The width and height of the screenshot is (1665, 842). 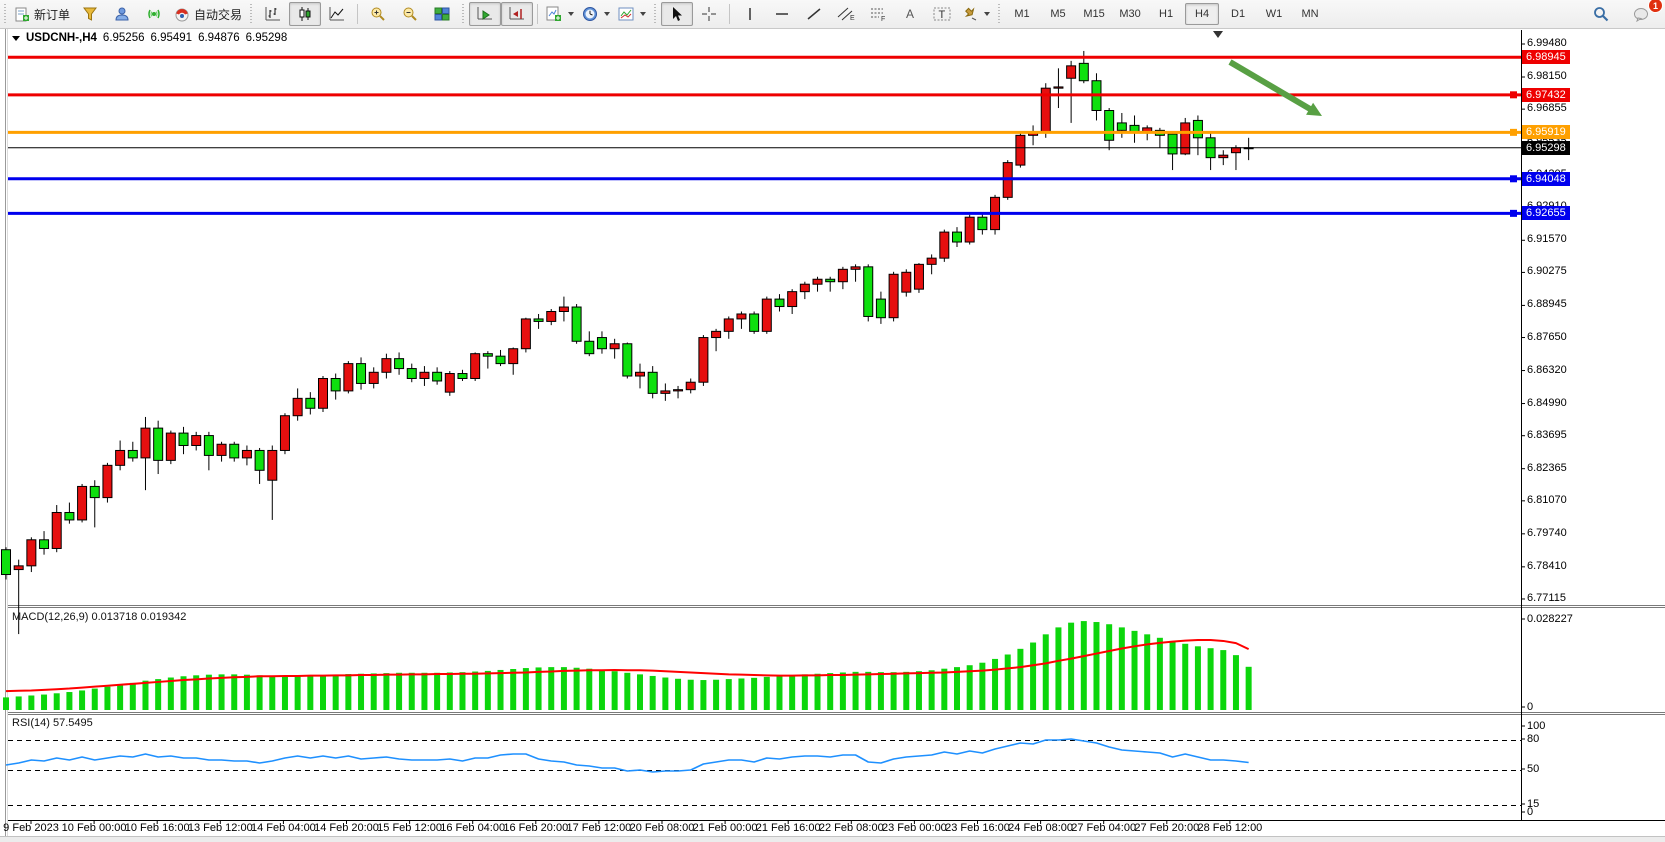 What do you see at coordinates (846, 14) in the screenshot?
I see `equidistant-channel-button: E` at bounding box center [846, 14].